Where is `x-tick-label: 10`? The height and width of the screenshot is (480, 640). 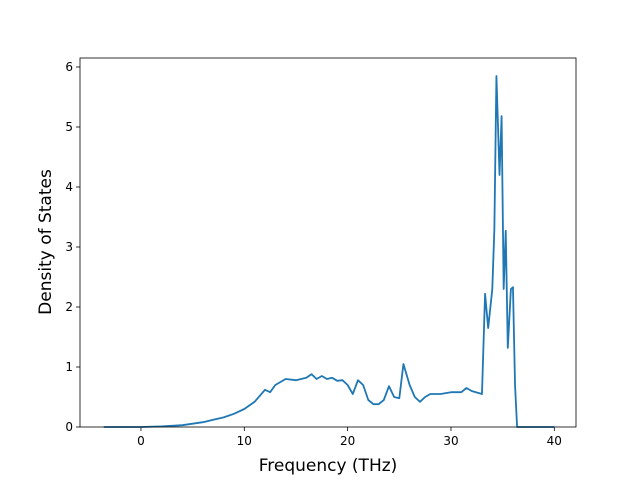
x-tick-label: 10 is located at coordinates (244, 441).